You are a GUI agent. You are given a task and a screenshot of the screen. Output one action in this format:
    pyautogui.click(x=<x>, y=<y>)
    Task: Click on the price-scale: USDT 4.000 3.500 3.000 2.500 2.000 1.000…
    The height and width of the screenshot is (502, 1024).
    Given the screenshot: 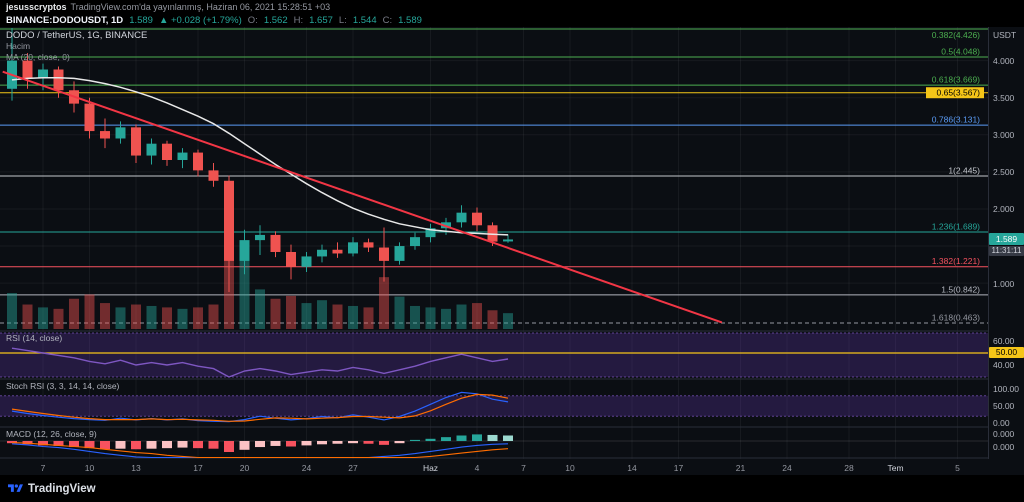 What is the action you would take?
    pyautogui.click(x=1006, y=243)
    